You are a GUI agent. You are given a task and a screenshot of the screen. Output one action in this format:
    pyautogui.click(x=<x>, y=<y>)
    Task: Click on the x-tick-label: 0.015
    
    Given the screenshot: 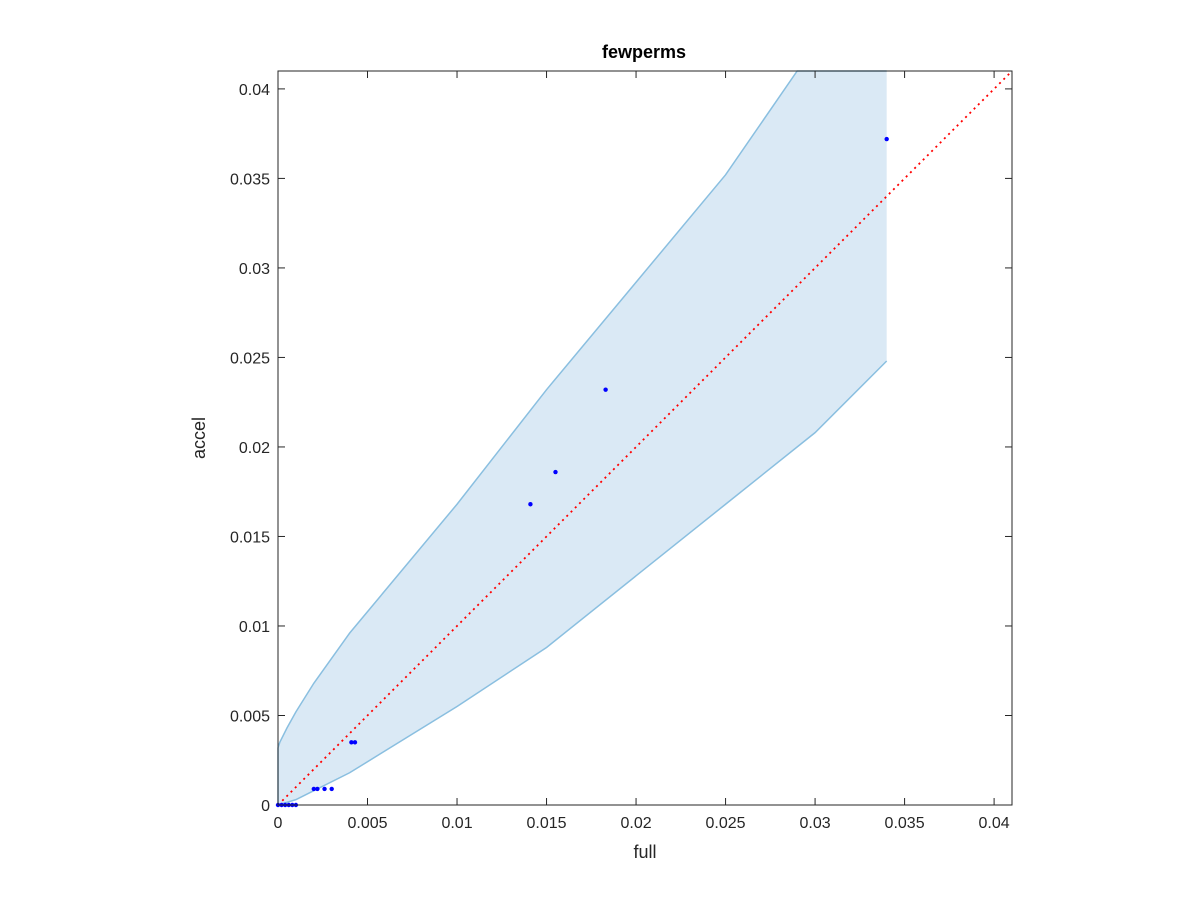 What is the action you would take?
    pyautogui.click(x=547, y=823)
    